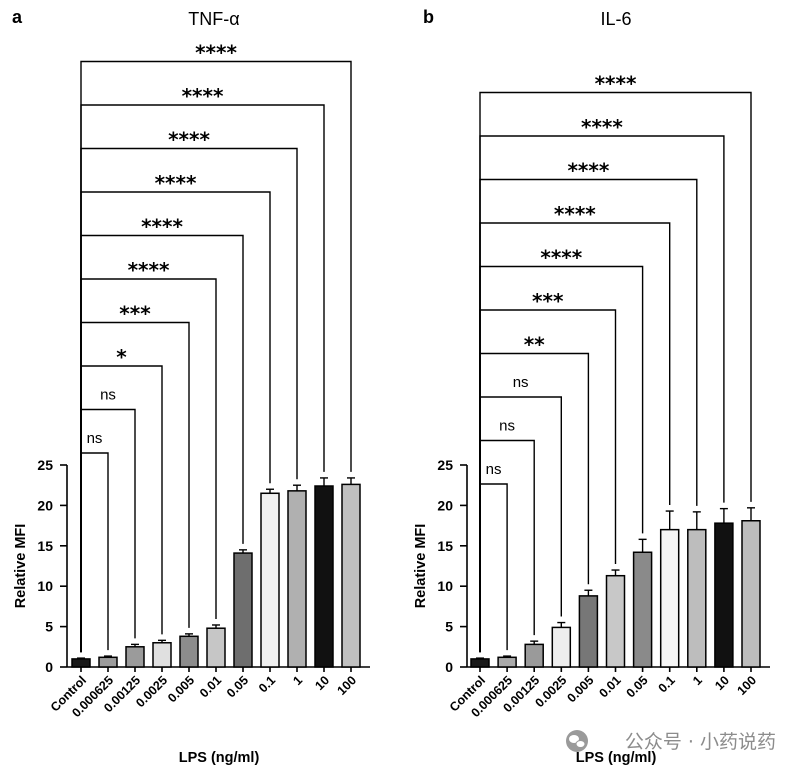  Describe the element at coordinates (428, 17) in the screenshot. I see `panel-letter-b: b` at that location.